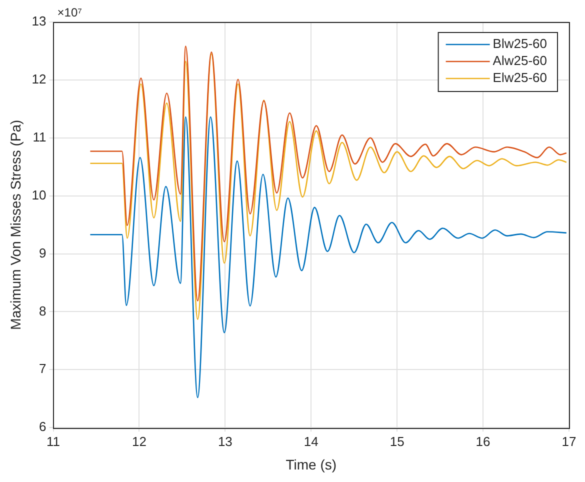 The image size is (585, 482). I want to click on y-tick-label: 12, so click(39, 79).